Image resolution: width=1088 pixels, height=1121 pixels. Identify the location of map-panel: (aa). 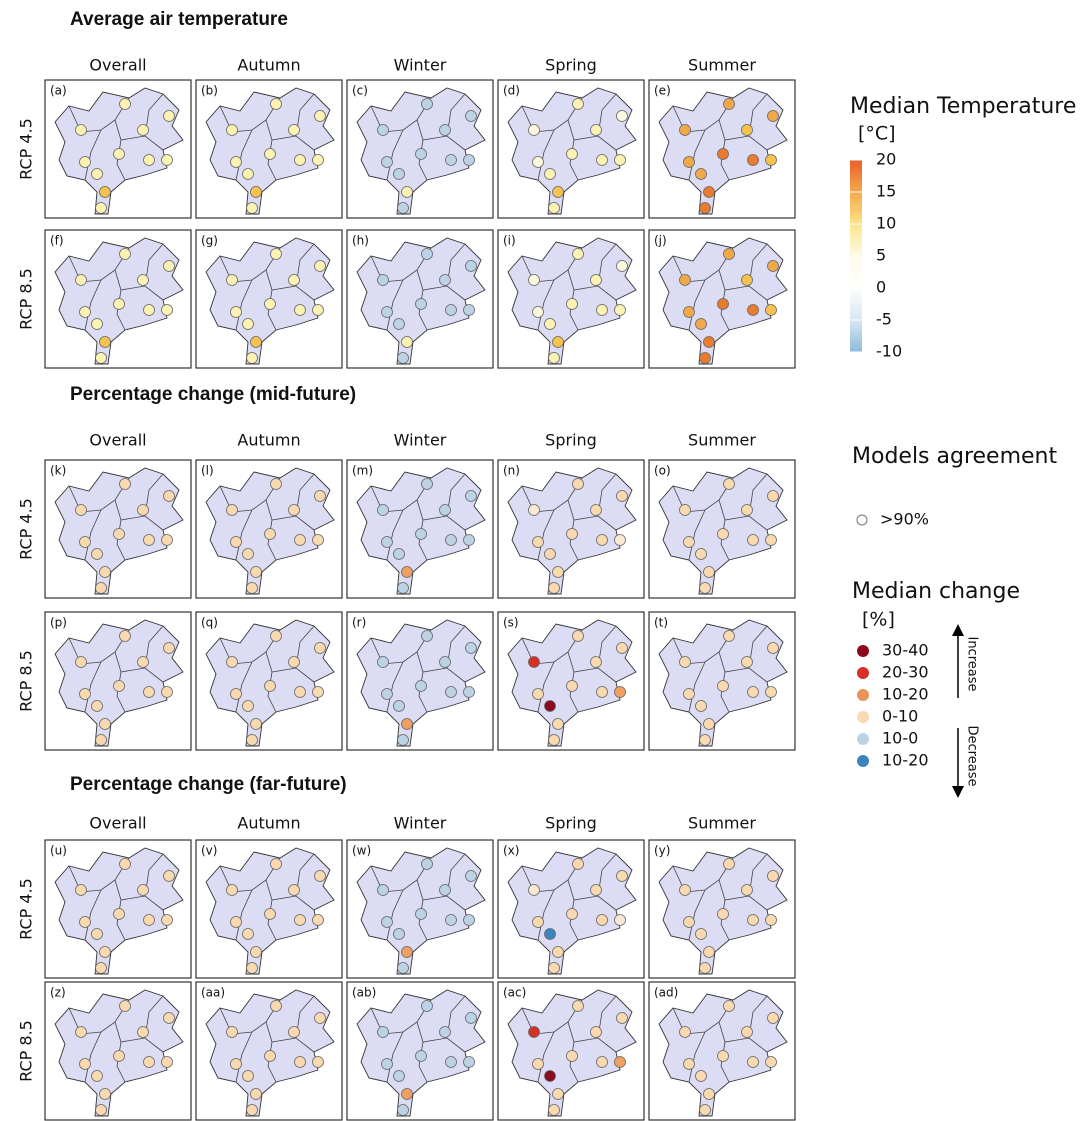
(269, 1051).